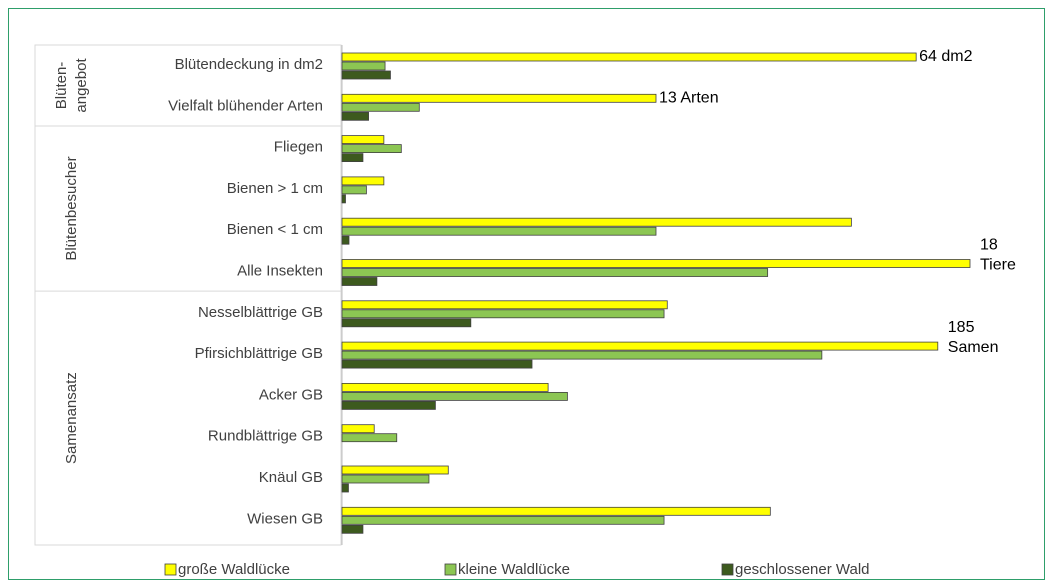 This screenshot has height=588, width=1053. Describe the element at coordinates (265, 436) in the screenshot. I see `category-label: Rundblättrige GB` at that location.